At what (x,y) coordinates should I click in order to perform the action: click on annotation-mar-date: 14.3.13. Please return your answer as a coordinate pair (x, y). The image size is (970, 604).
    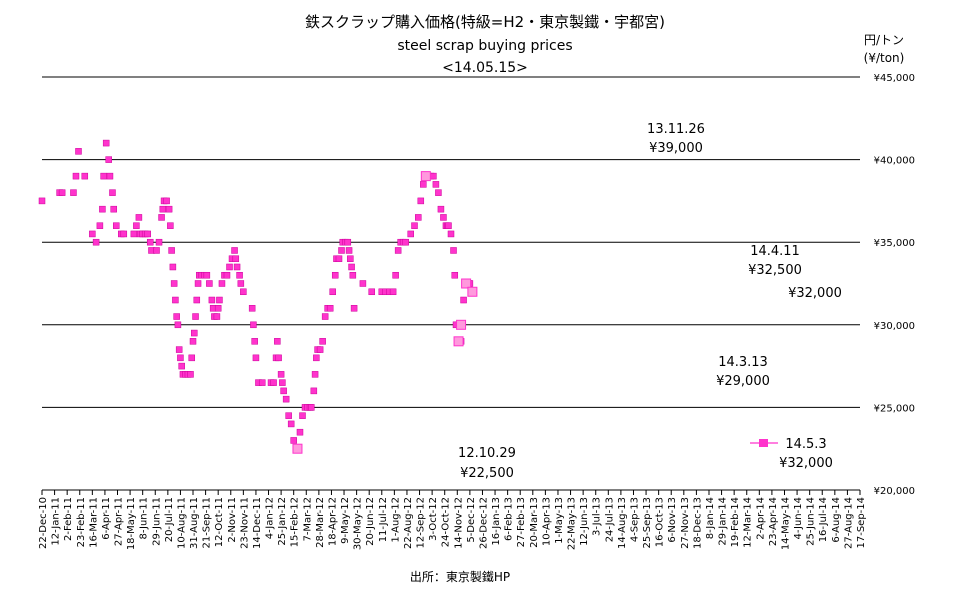
    Looking at the image, I should click on (743, 362).